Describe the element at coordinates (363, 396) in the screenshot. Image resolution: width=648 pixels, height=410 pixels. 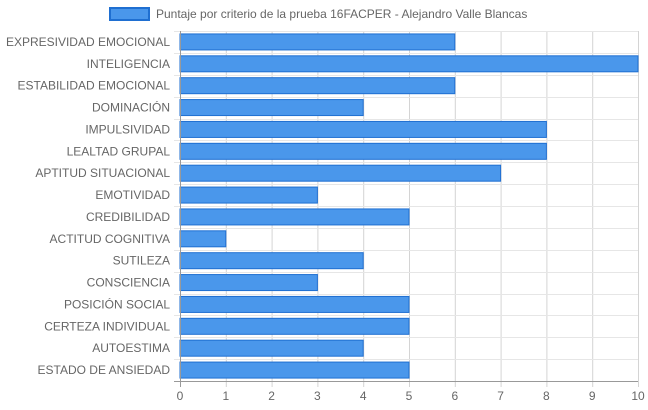
I see `x-tick-label: 4` at that location.